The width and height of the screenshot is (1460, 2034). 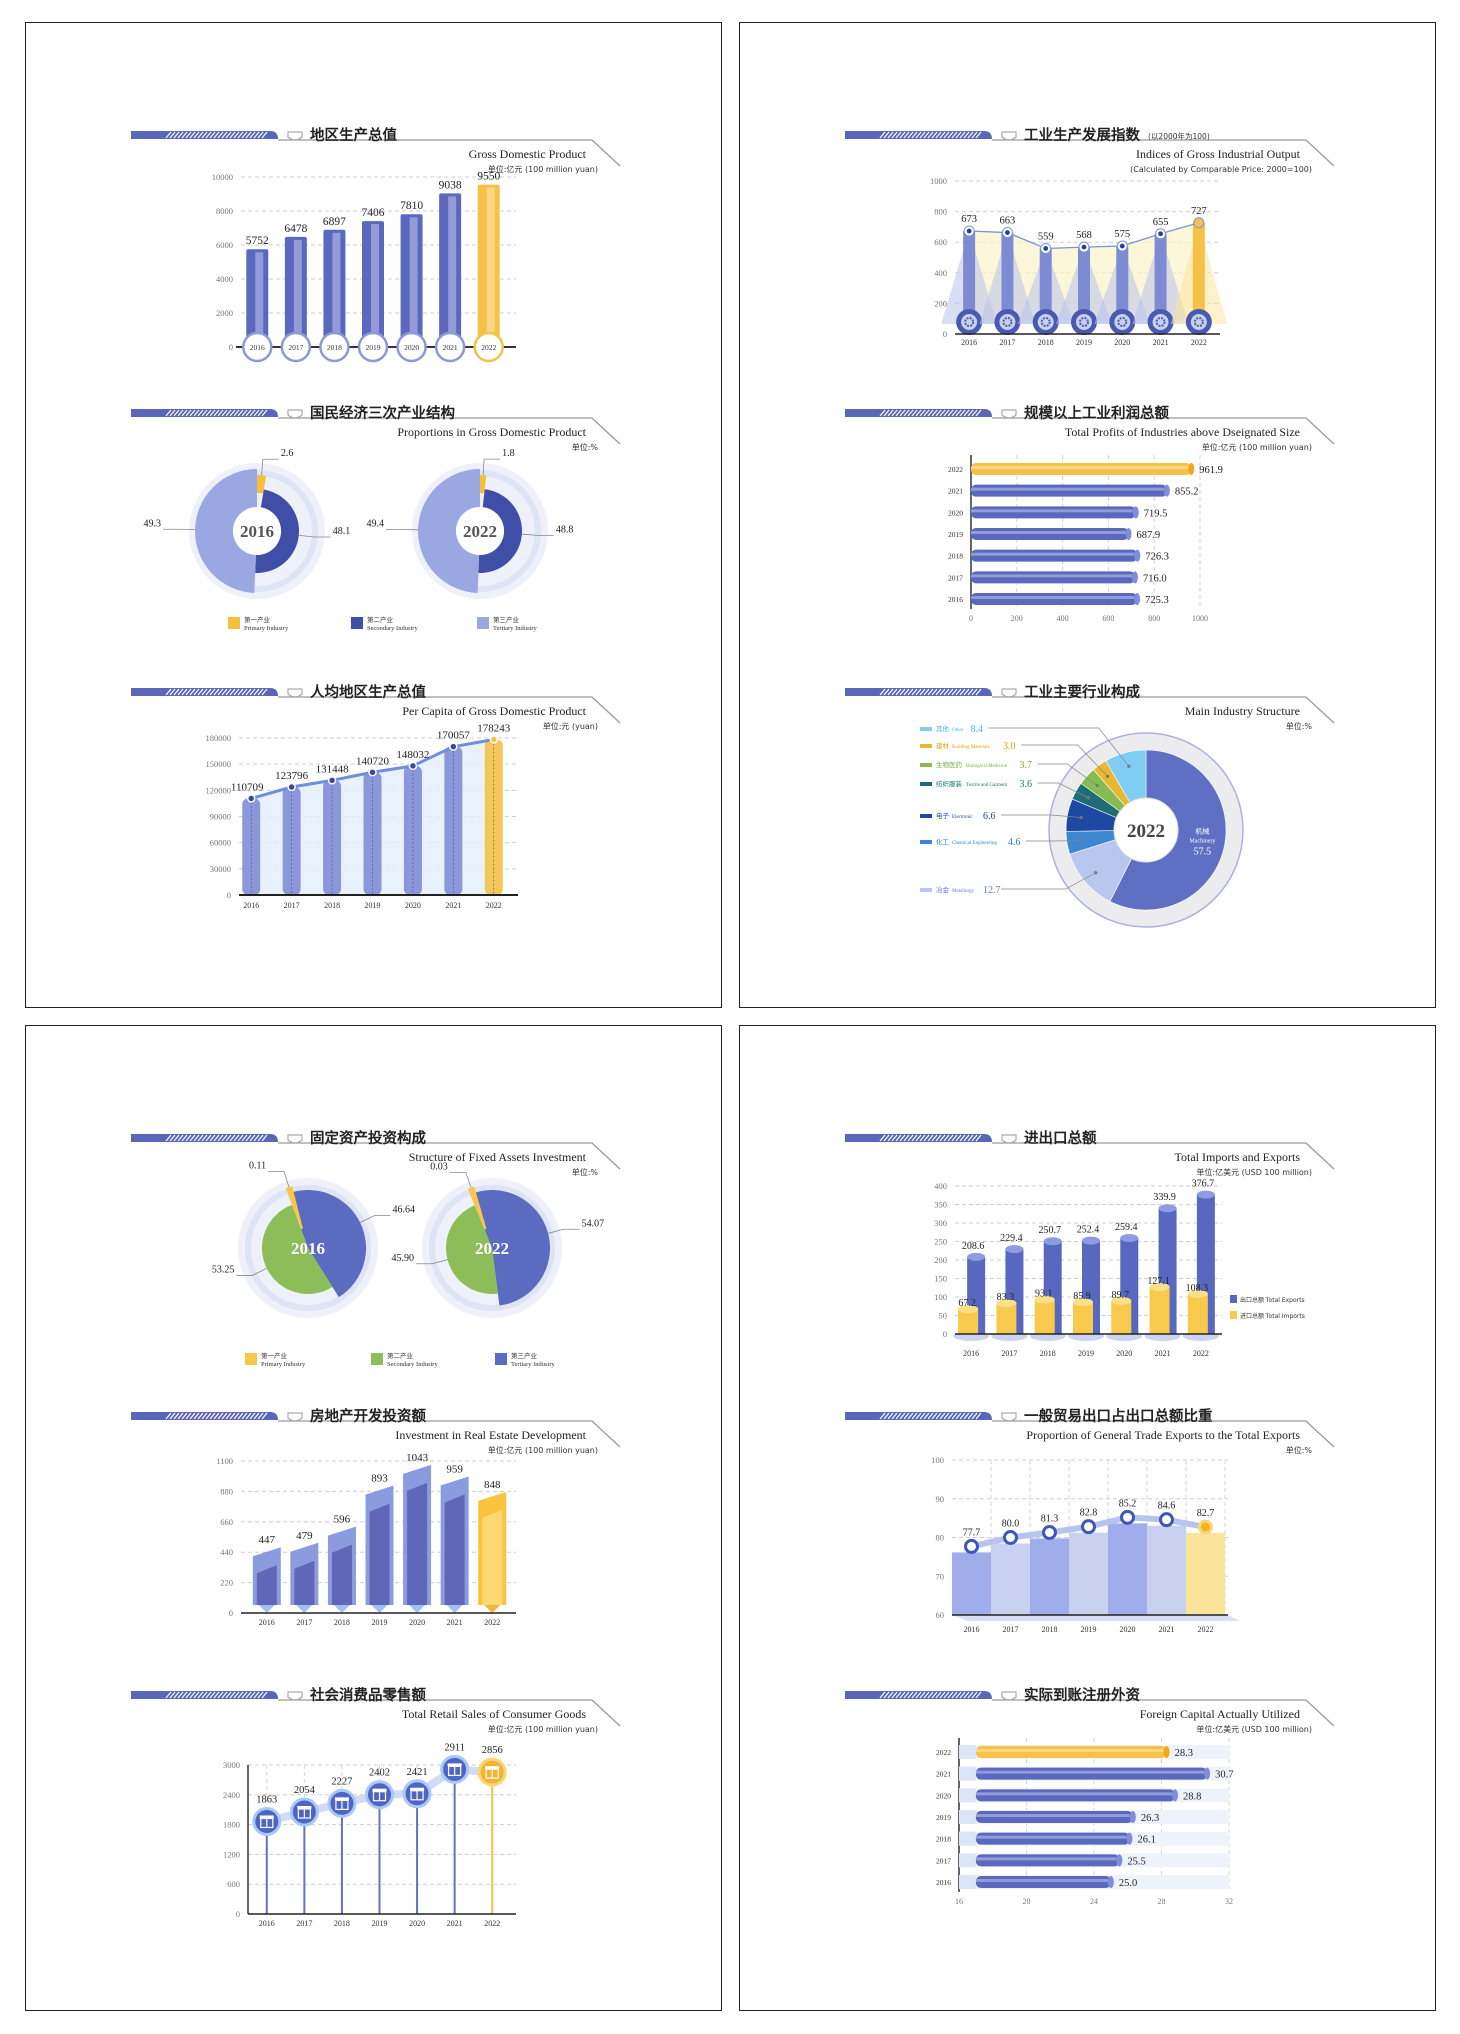 I want to click on y-tick-label: 90, so click(x=940, y=1499).